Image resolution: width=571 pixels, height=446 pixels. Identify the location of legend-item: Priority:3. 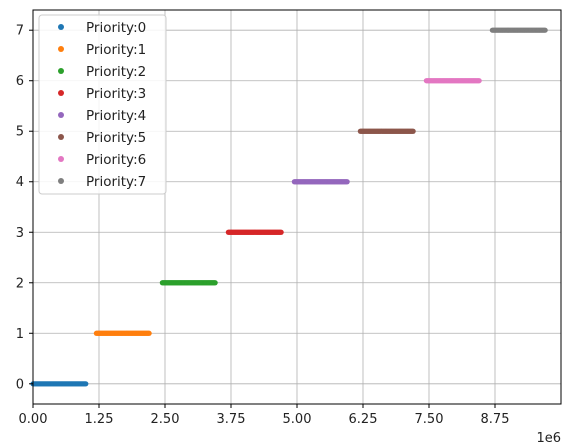
(102, 94).